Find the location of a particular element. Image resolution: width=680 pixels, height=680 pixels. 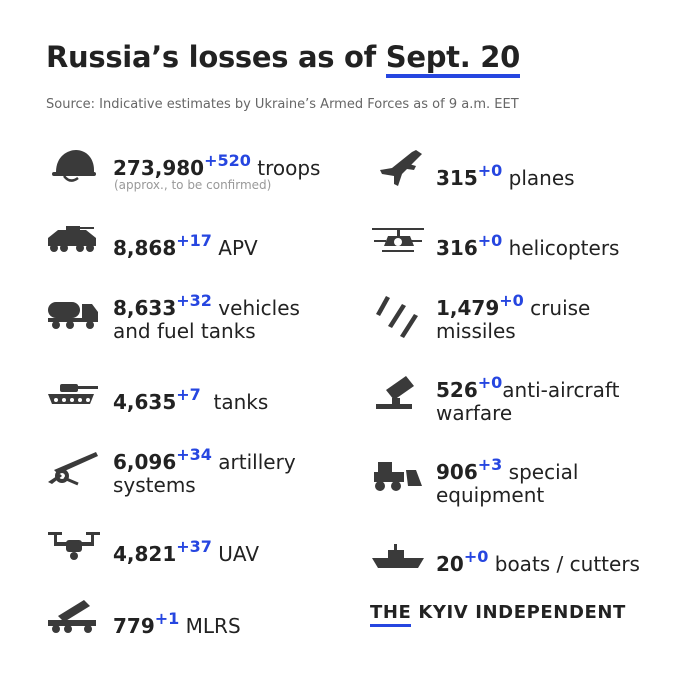

boats-stat: 20+0 boats / cutters is located at coordinates (538, 560).